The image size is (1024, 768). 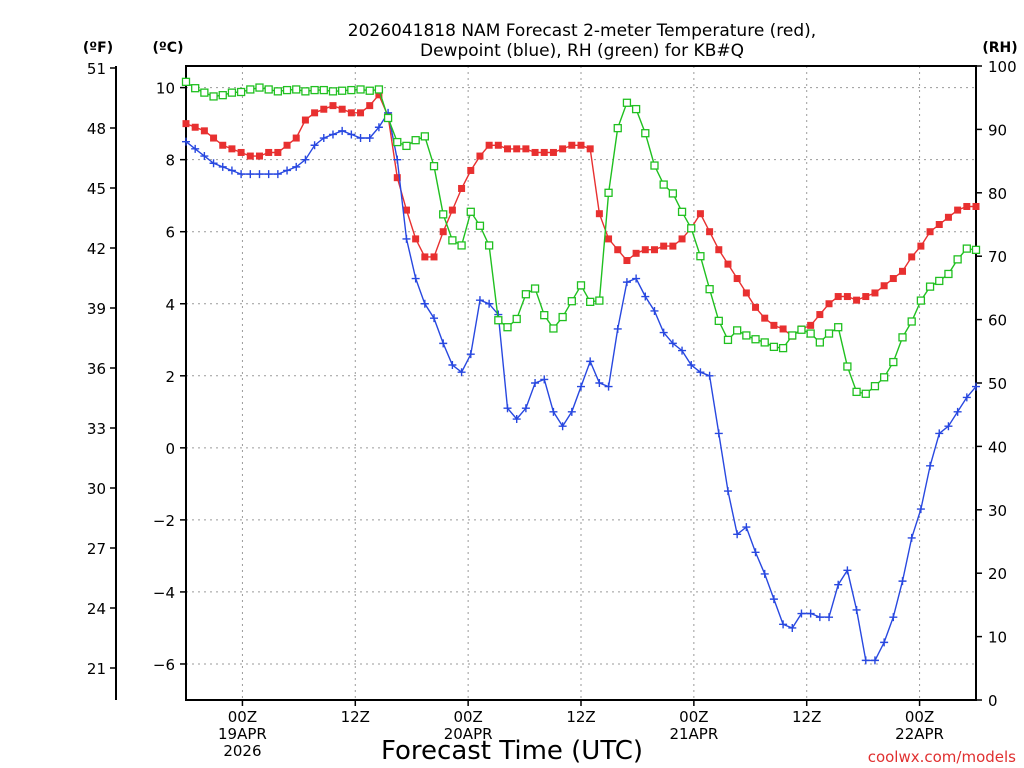 What do you see at coordinates (164, 593) in the screenshot?
I see `celsius-tick-label: −4` at bounding box center [164, 593].